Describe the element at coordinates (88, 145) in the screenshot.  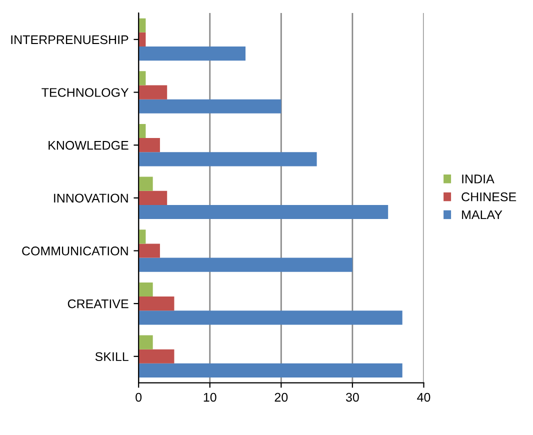
I see `y-tick-label: KNOWLEDGE` at that location.